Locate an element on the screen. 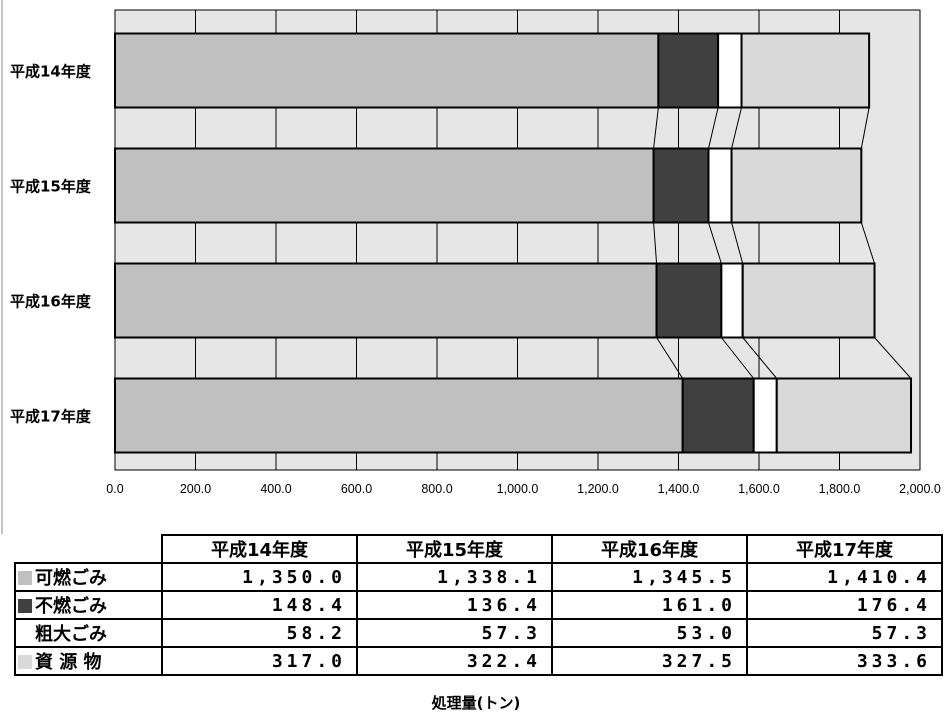 Image resolution: width=952 pixels, height=724 pixels. x-tick-label: 600.0 is located at coordinates (356, 489).